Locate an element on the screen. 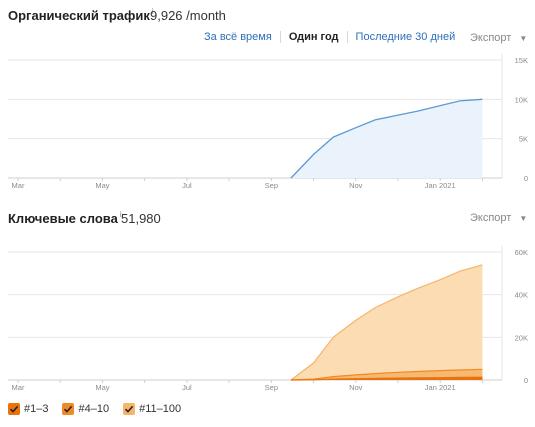 Image resolution: width=535 pixels, height=427 pixels. y-tick-label: 60K is located at coordinates (521, 252).